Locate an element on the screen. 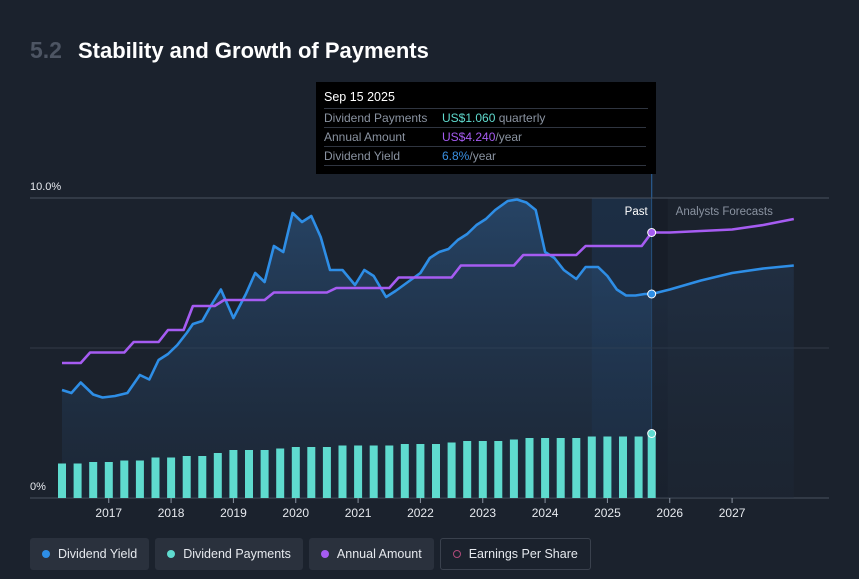 The image size is (859, 579). legend-label: Earnings Per Share is located at coordinates (523, 554).